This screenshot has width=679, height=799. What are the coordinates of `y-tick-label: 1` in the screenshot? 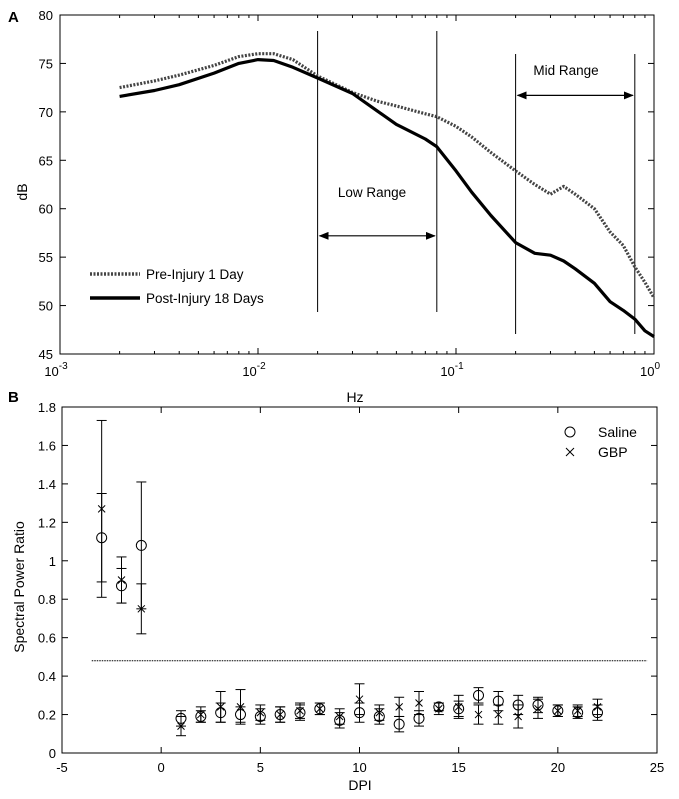 It's located at (52, 561).